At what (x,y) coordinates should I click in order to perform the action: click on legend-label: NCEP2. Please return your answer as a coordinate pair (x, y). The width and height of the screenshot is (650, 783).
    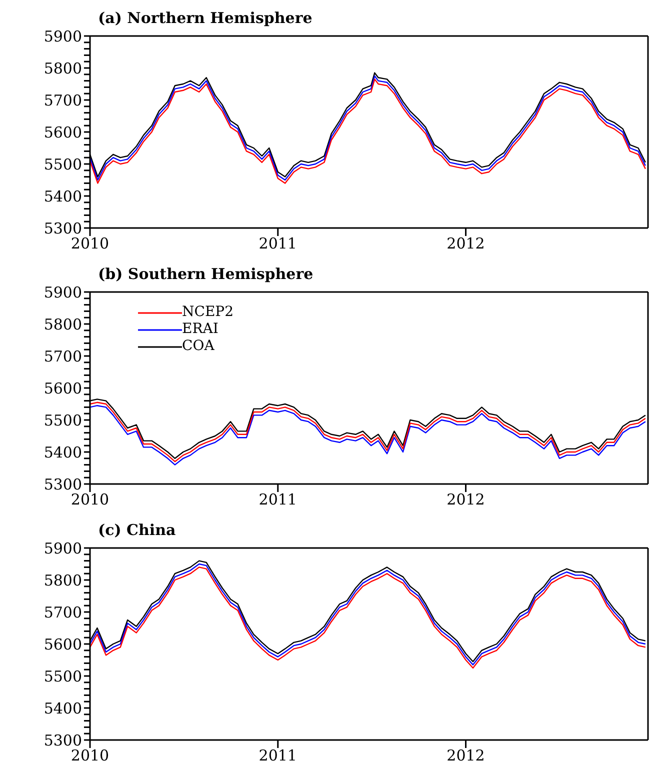
    Looking at the image, I should click on (208, 312).